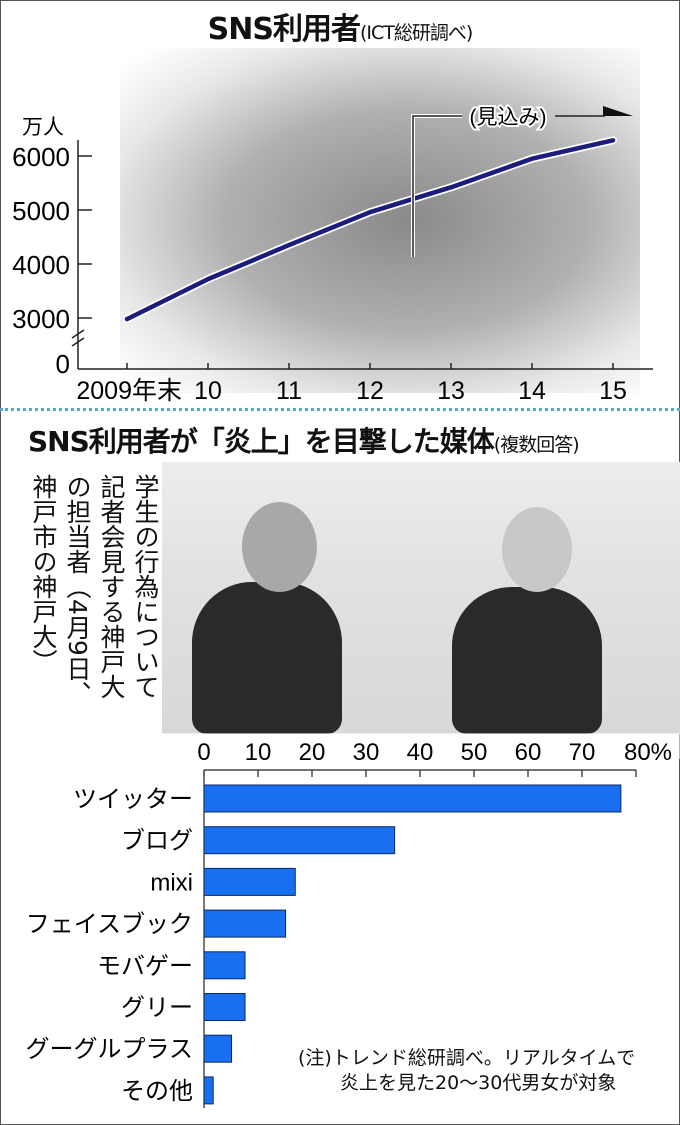 The height and width of the screenshot is (1125, 680). I want to click on y-unit-label: 万人, so click(43, 127).